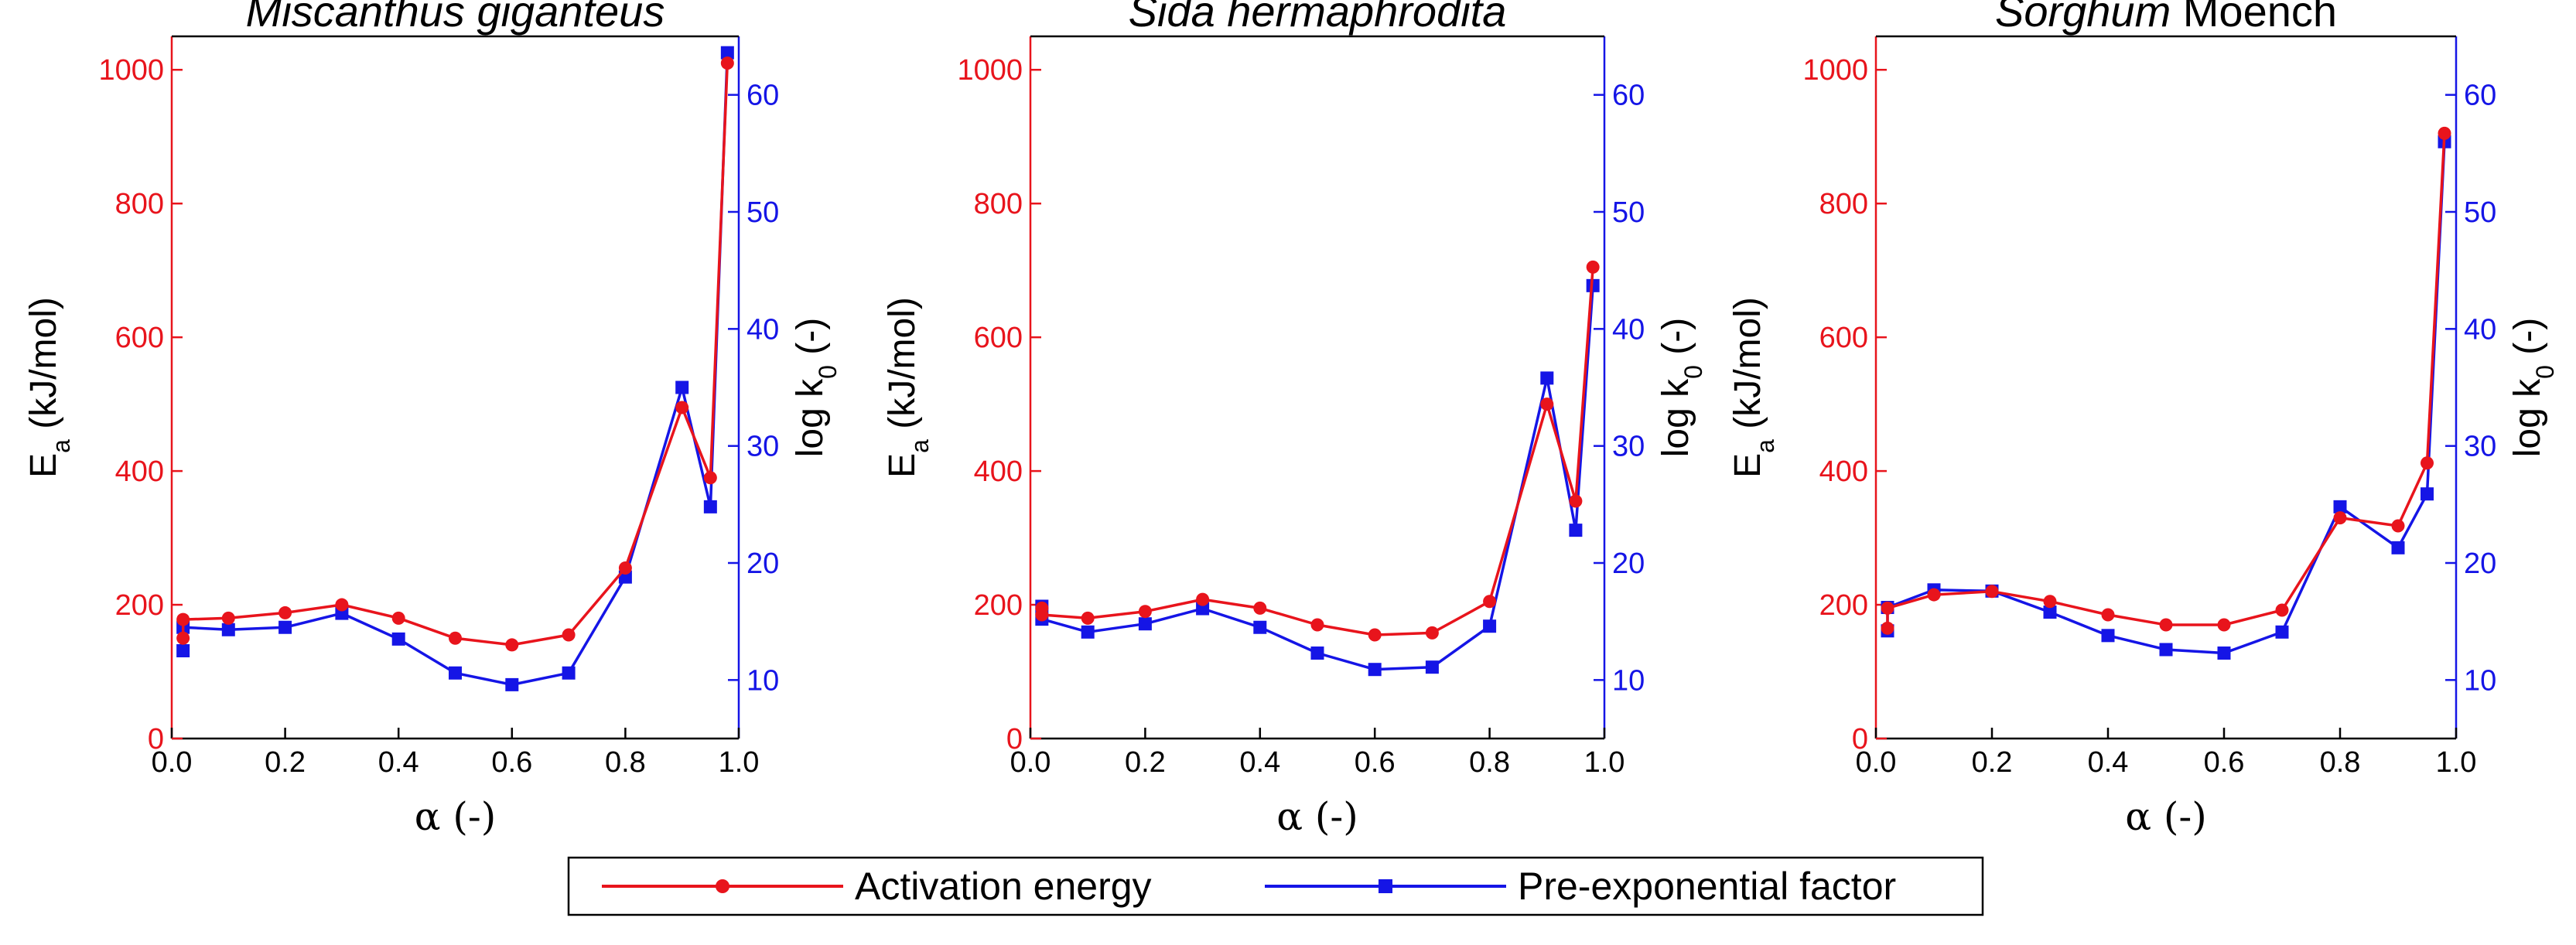 Image resolution: width=2576 pixels, height=945 pixels. Describe the element at coordinates (2480, 447) in the screenshot. I see `right-y-tick-label: 30` at that location.